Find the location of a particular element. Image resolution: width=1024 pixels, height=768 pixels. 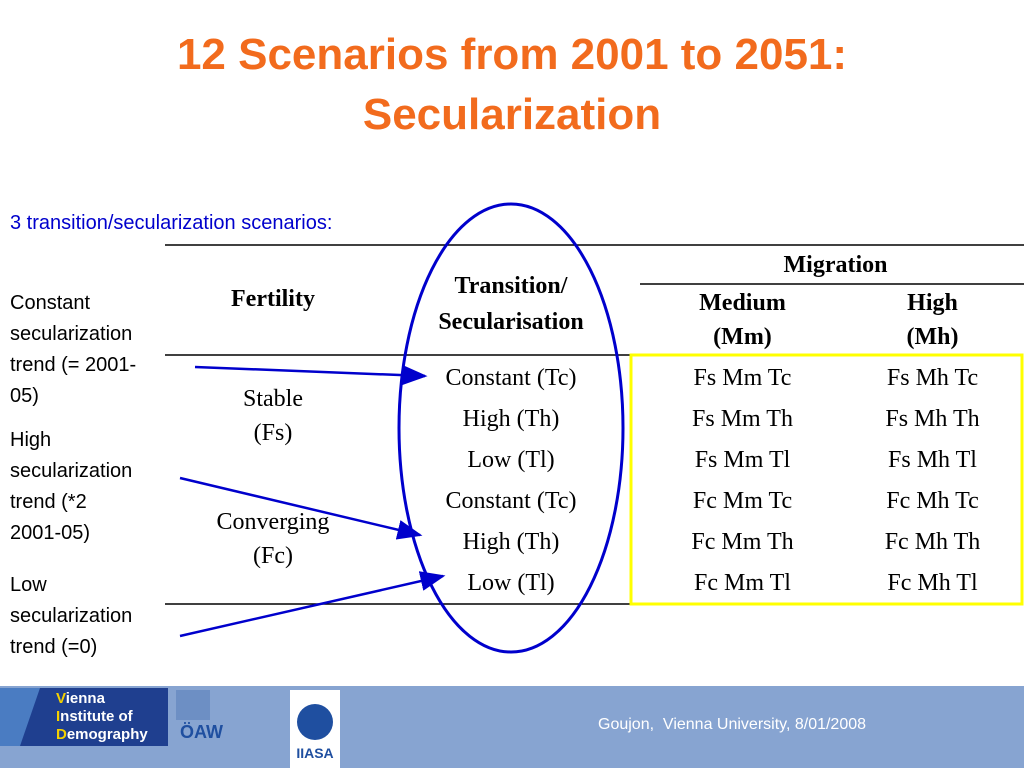

oaw-logo is located at coordinates (193, 705).